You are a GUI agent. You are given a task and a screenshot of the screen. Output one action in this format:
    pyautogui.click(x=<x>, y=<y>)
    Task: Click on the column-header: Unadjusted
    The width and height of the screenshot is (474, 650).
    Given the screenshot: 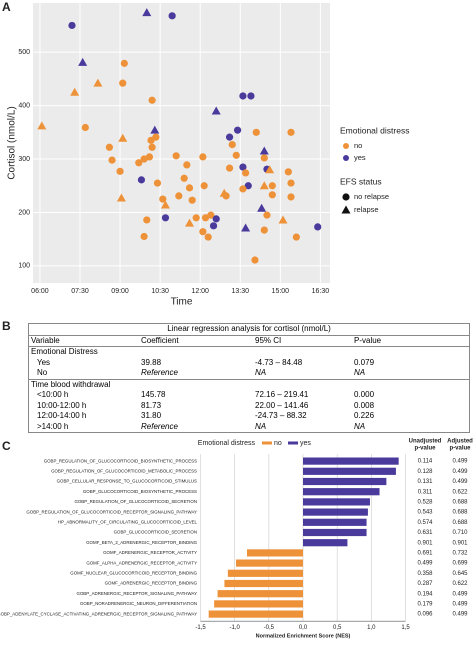 What is the action you would take?
    pyautogui.click(x=425, y=442)
    